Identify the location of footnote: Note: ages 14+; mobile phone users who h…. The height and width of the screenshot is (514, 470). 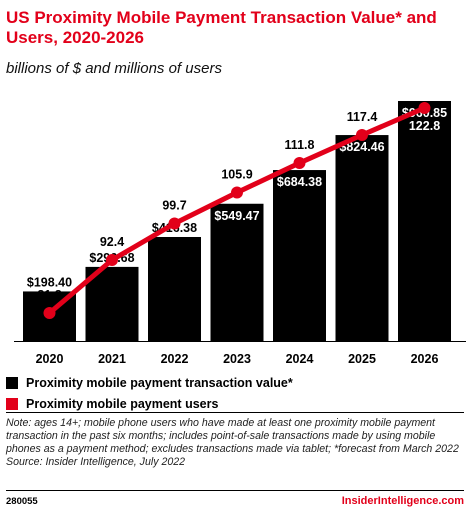
(236, 443).